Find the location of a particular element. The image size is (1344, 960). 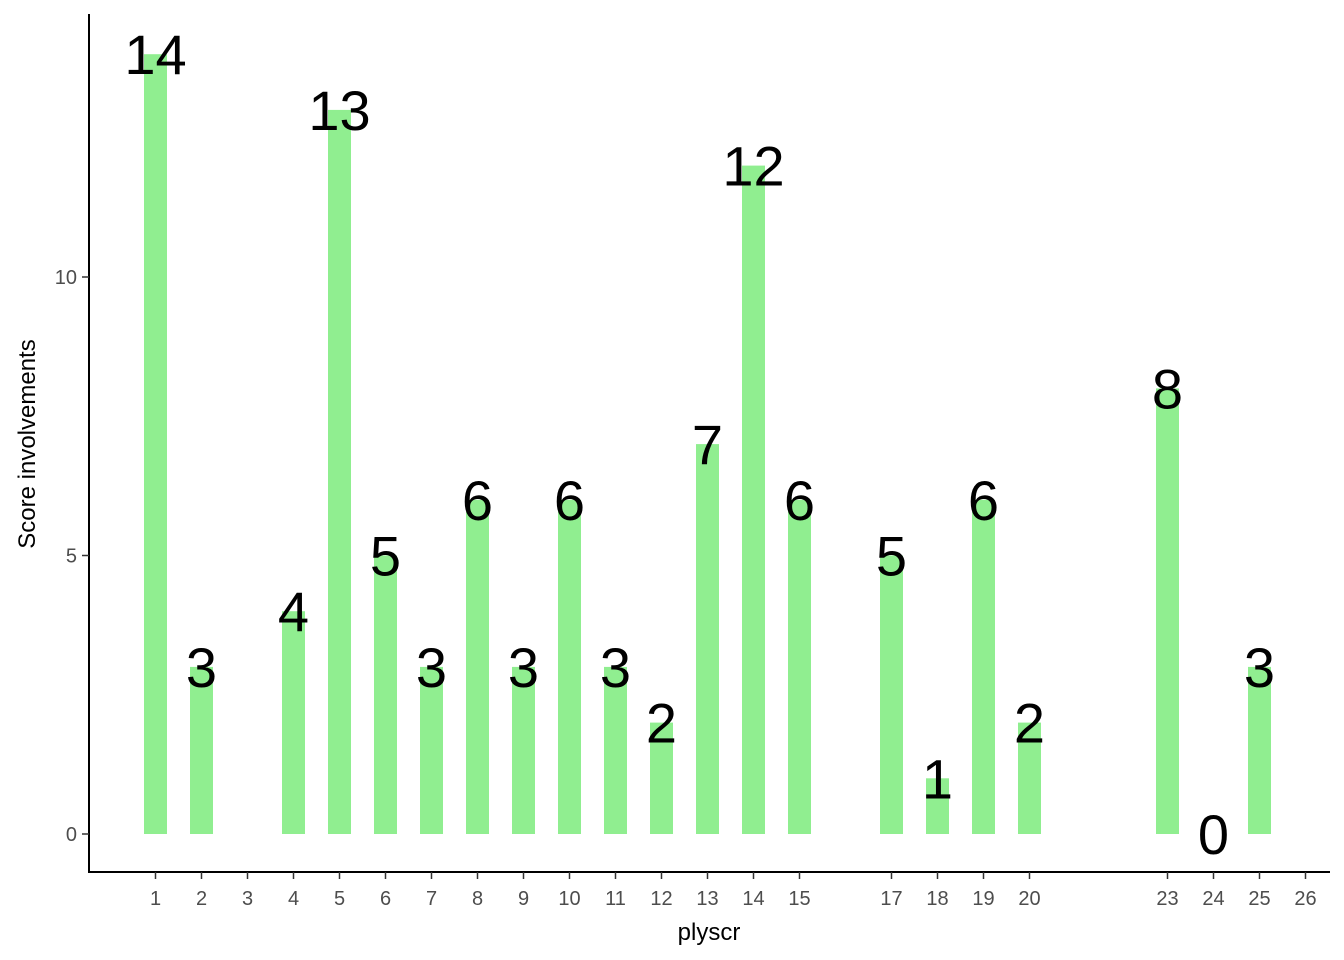

x-tick-label: 11 is located at coordinates (615, 899).